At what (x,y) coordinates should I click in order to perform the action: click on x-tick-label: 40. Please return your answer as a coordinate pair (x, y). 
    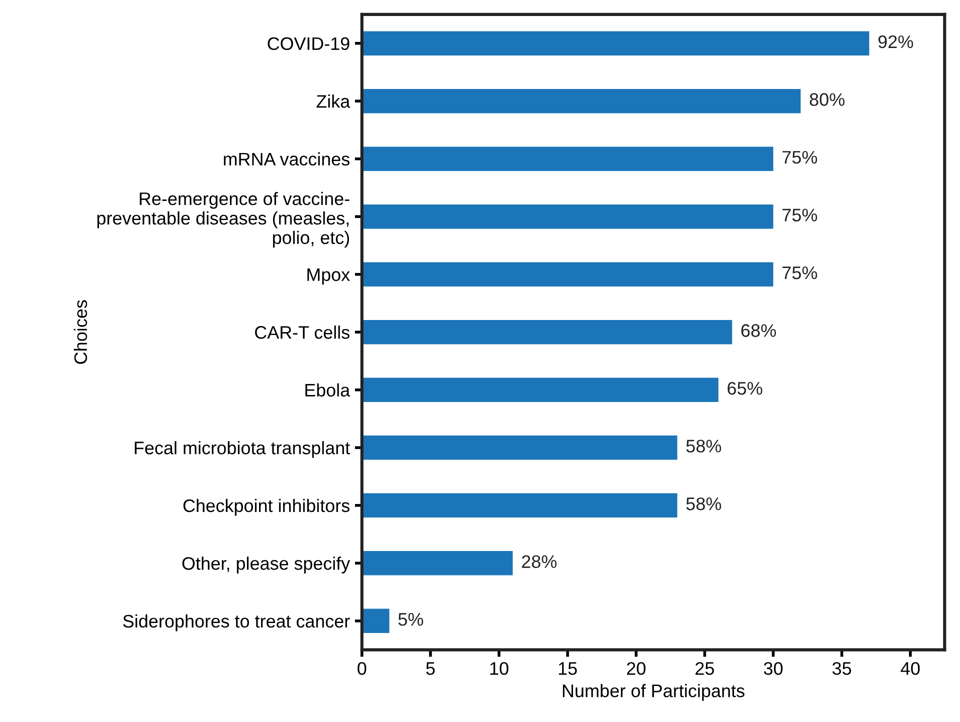
    Looking at the image, I should click on (910, 668).